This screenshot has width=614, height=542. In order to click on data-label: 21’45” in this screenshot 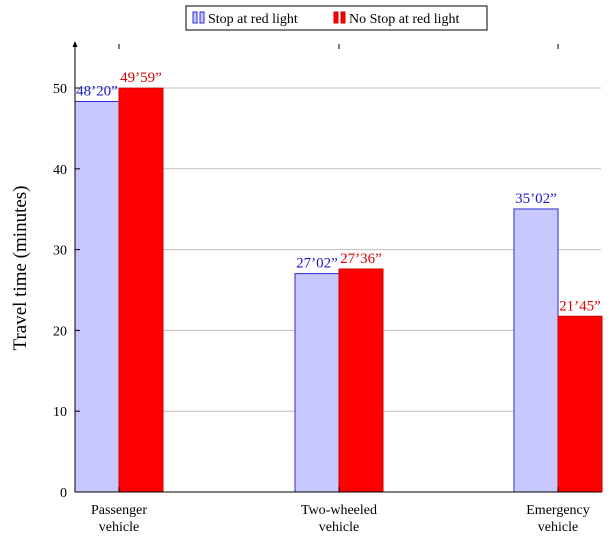, I will do `click(580, 306)`.